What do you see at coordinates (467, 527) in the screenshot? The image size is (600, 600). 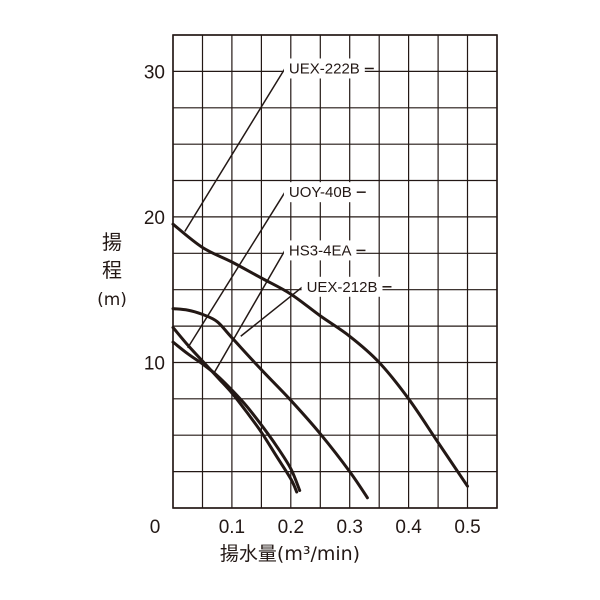 I see `x-tick-label: 0.5` at bounding box center [467, 527].